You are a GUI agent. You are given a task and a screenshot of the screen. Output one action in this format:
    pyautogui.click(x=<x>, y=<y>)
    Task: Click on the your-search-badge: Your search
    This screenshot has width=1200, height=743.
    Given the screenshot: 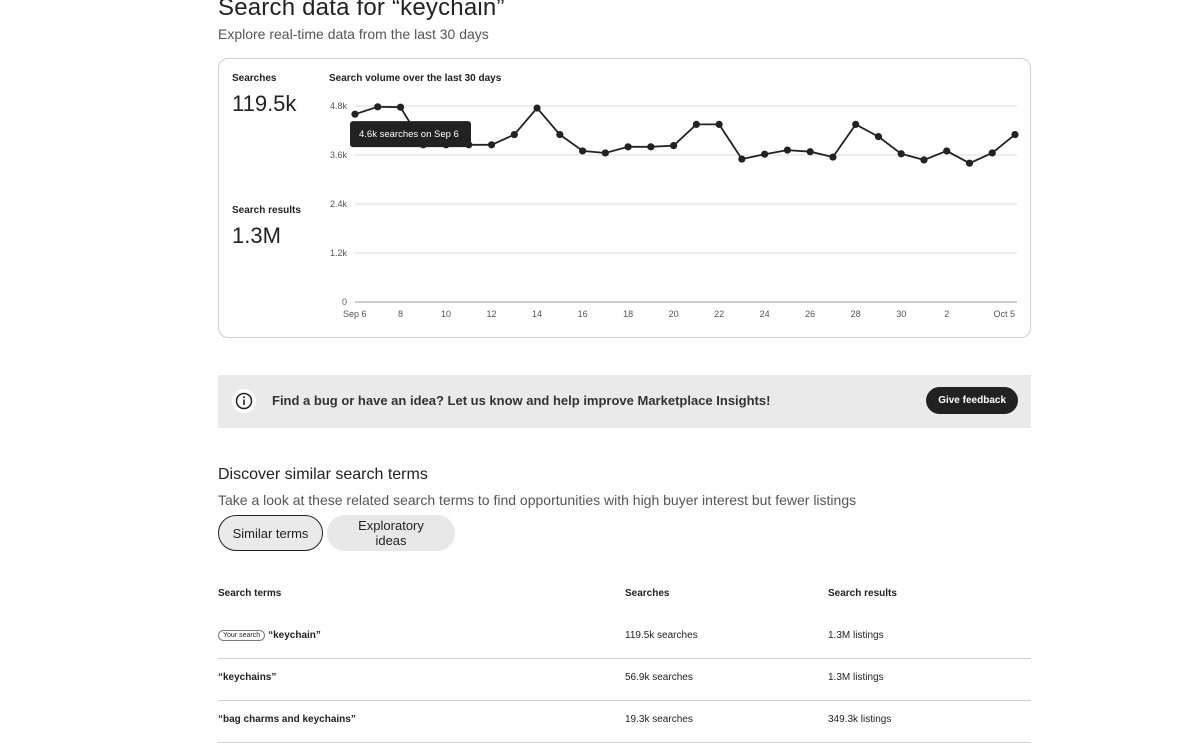 What is the action you would take?
    pyautogui.click(x=242, y=635)
    